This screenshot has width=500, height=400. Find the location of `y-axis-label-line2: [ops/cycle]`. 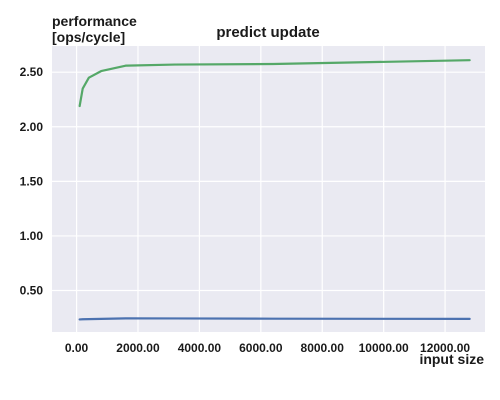

y-axis-label-line2: [ops/cycle] is located at coordinates (88, 37).